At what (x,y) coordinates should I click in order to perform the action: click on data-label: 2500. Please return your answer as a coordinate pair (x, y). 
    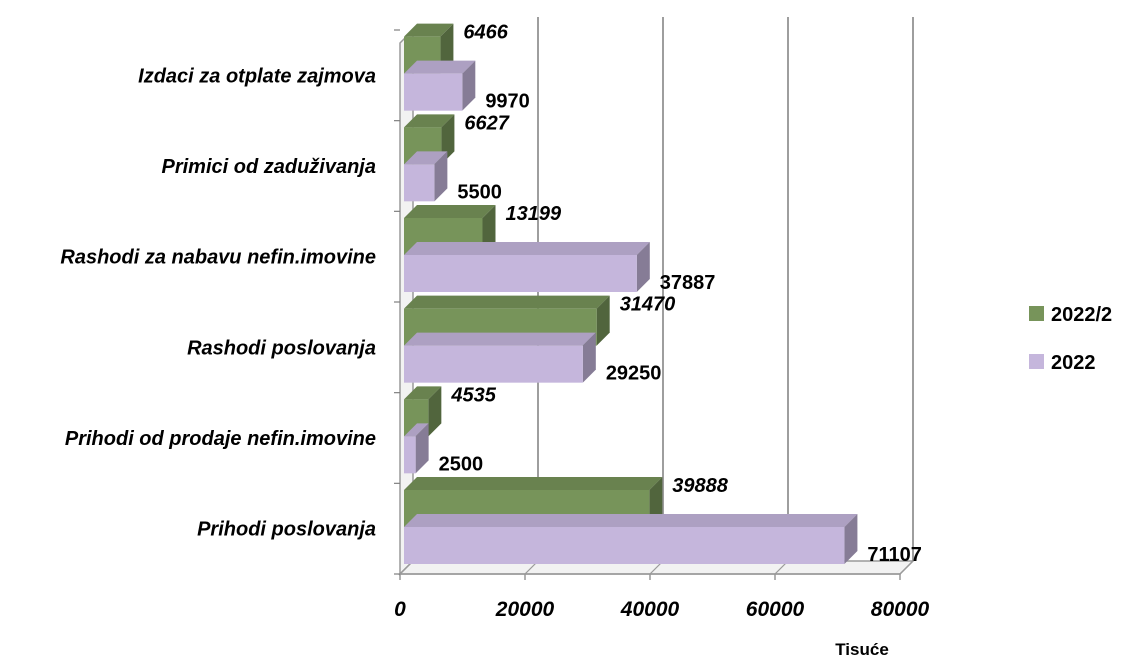
    Looking at the image, I should click on (461, 464).